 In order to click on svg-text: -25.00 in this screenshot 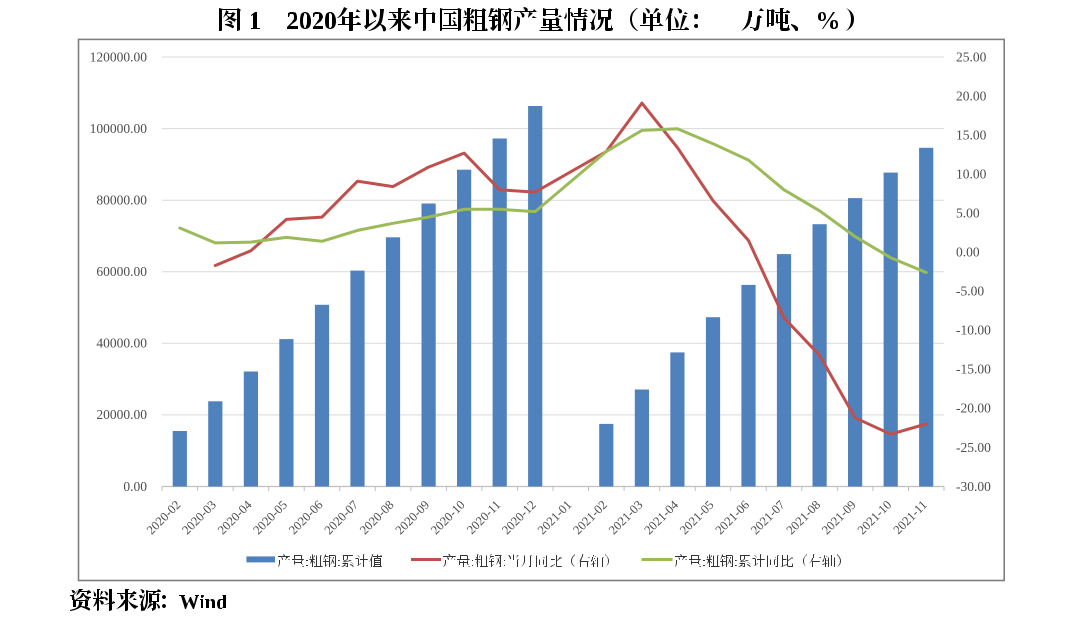, I will do `click(973, 447)`.